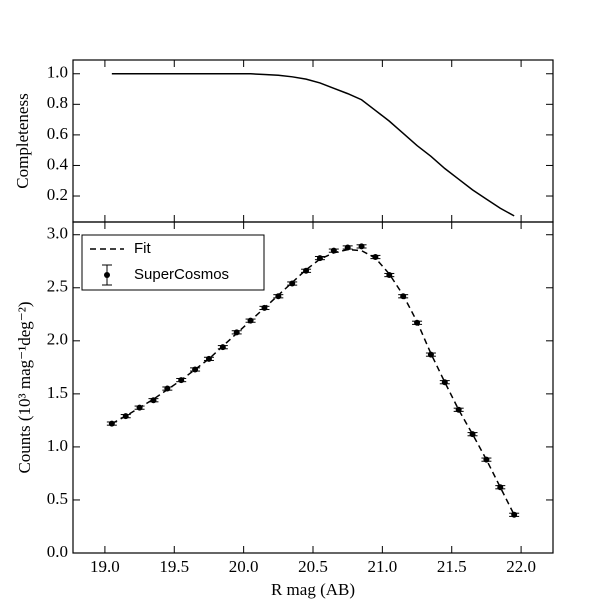 This screenshot has height=615, width=598. Describe the element at coordinates (174, 566) in the screenshot. I see `x-tick-label: 19.5` at that location.